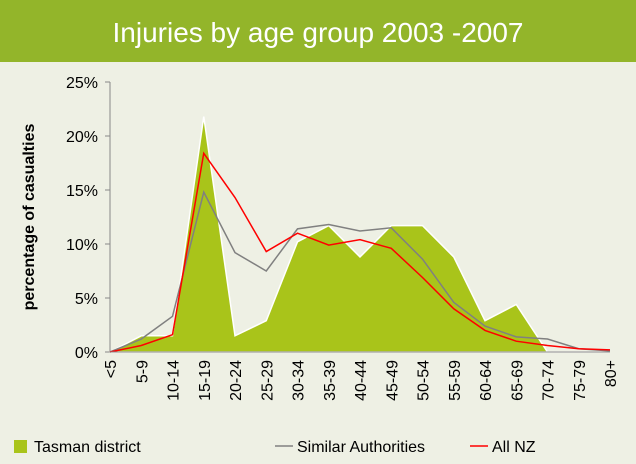  Describe the element at coordinates (20, 446) in the screenshot. I see `legend-swatch` at that location.